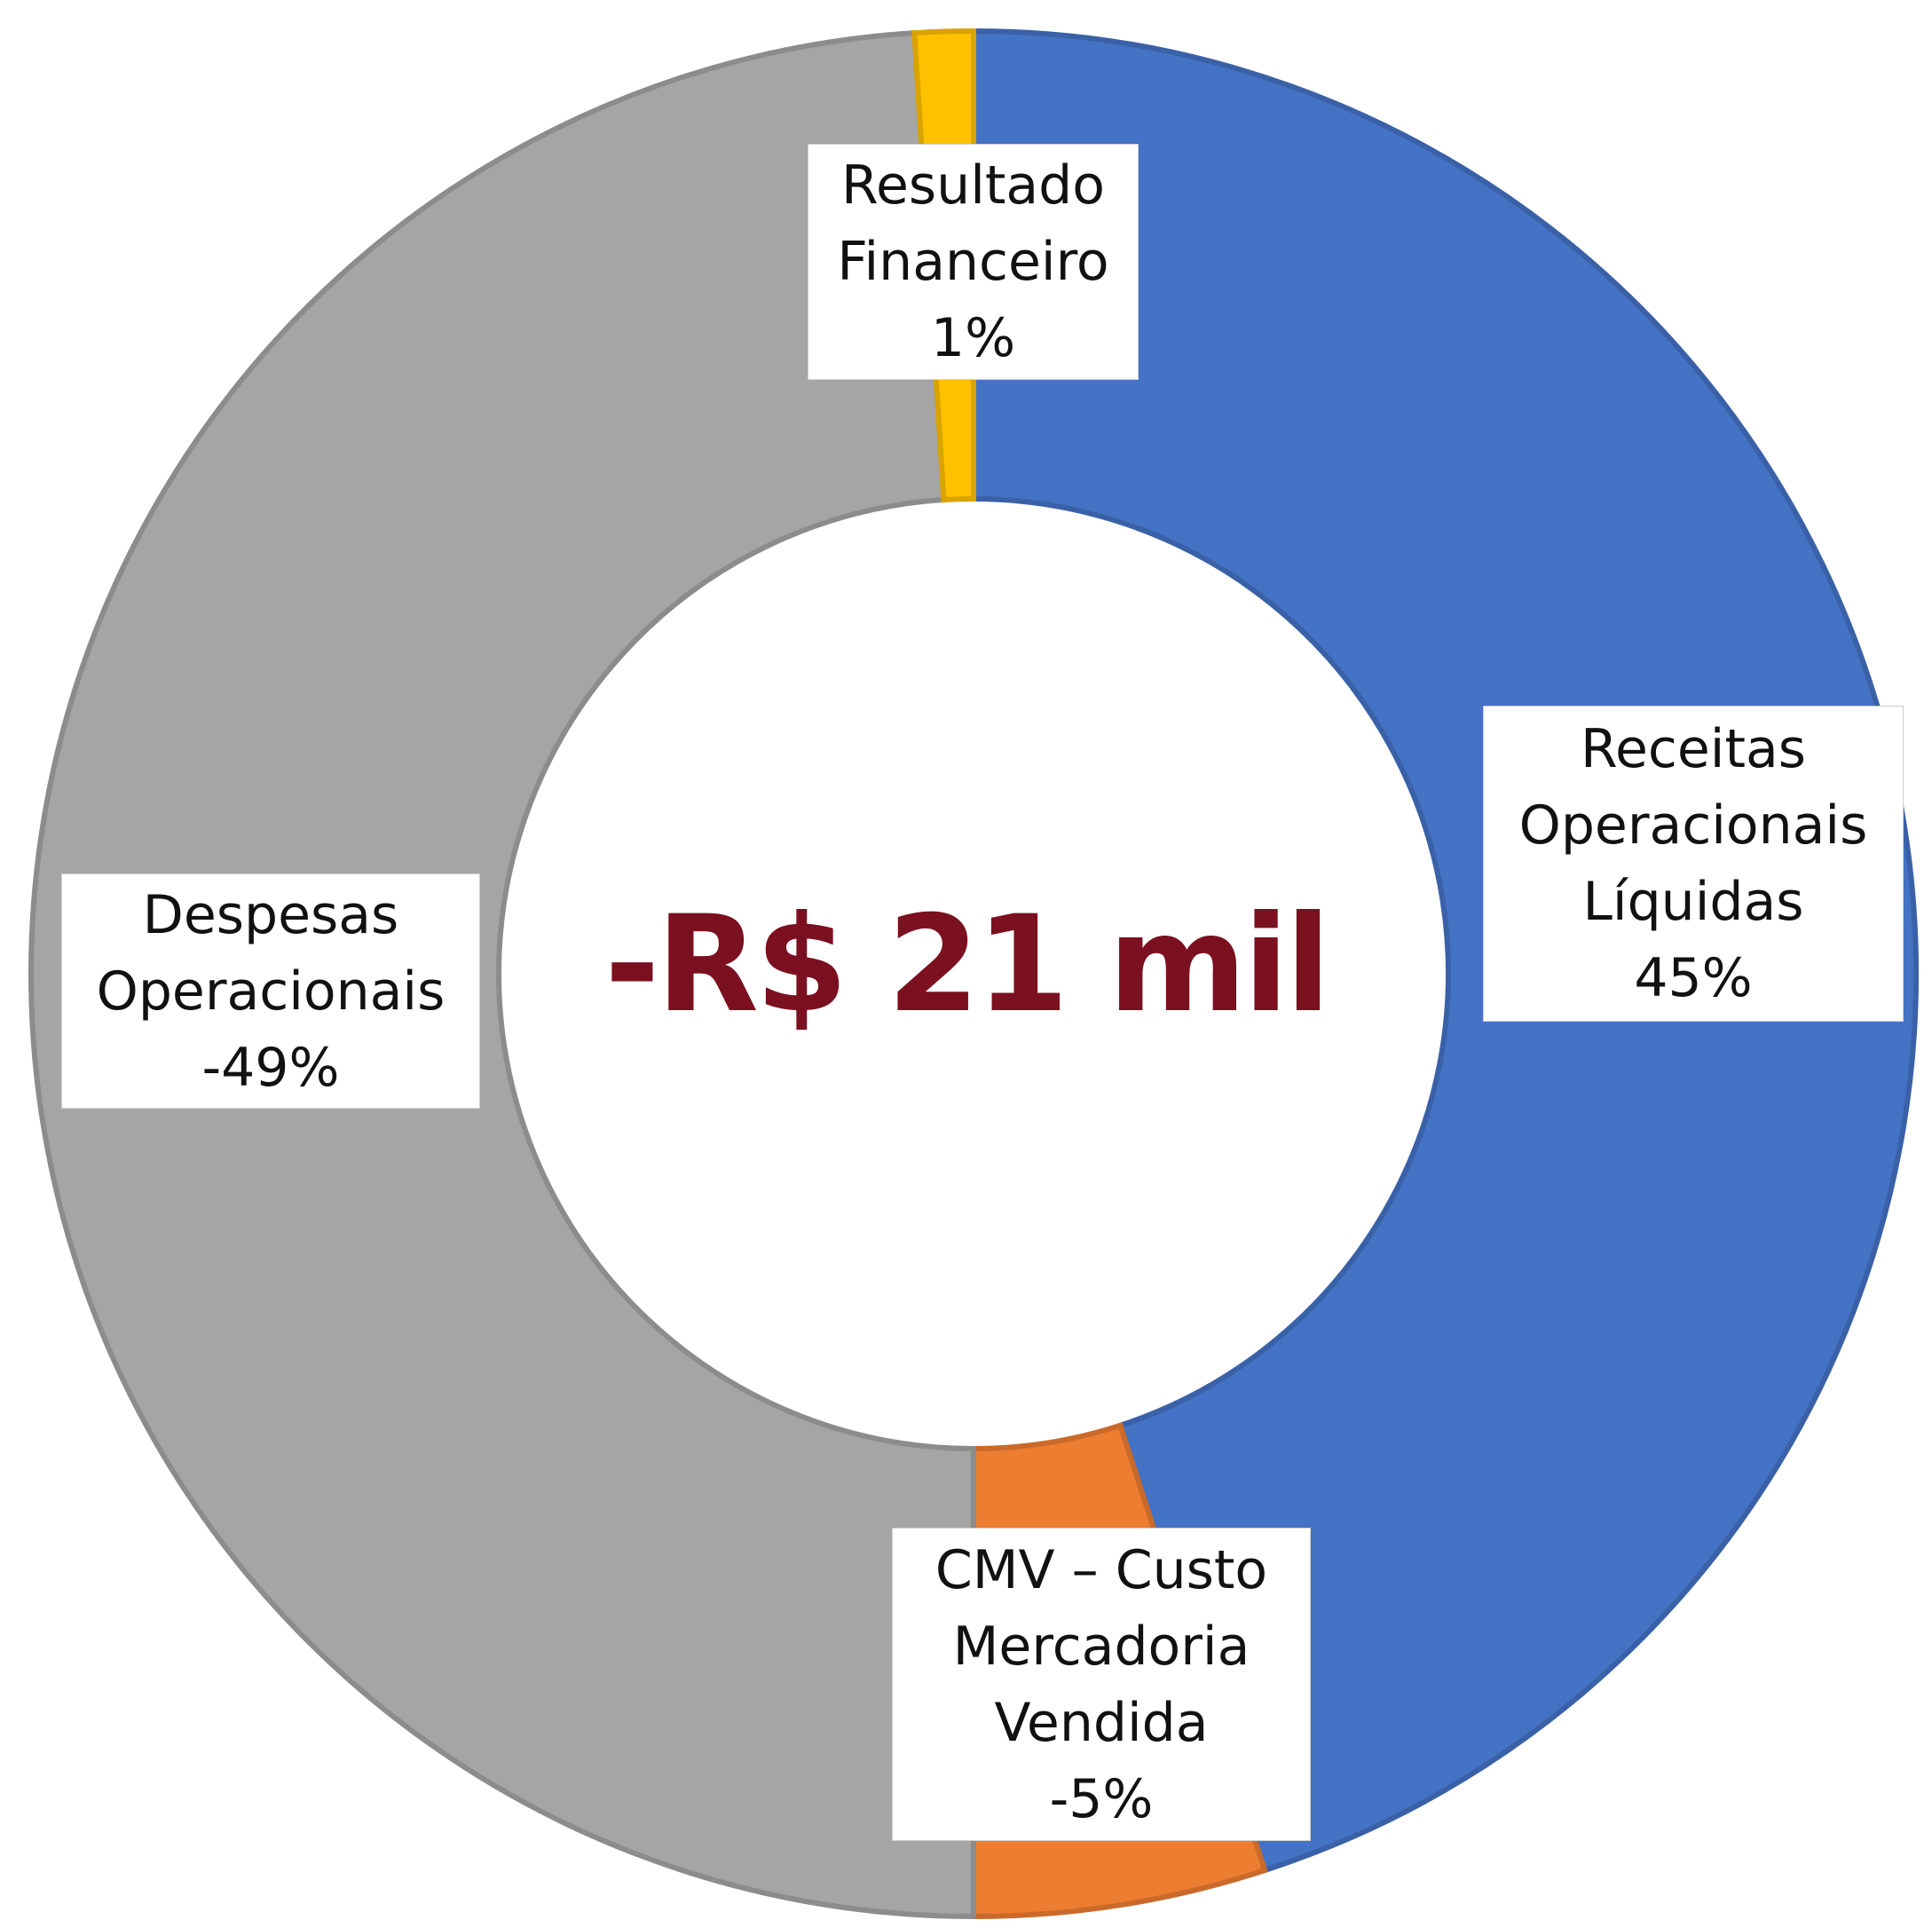 This screenshot has width=1932, height=1928. What do you see at coordinates (1693, 978) in the screenshot?
I see `value-label: 45%` at bounding box center [1693, 978].